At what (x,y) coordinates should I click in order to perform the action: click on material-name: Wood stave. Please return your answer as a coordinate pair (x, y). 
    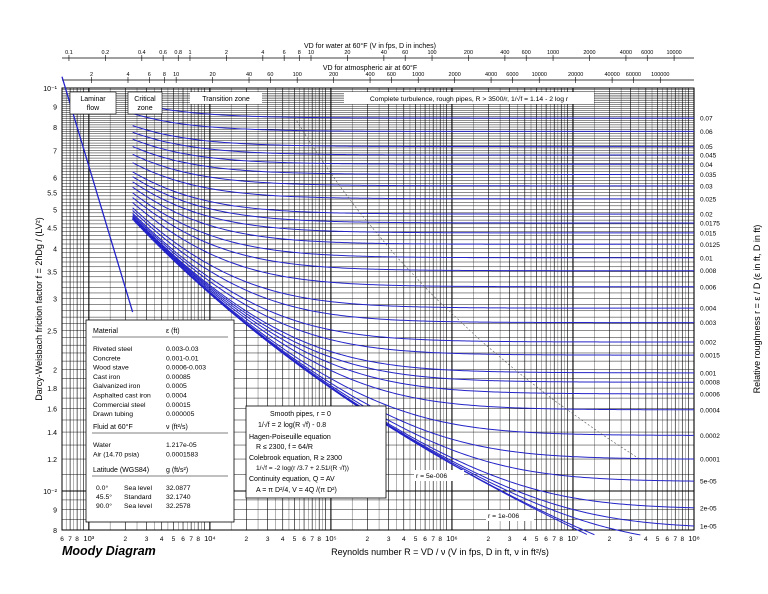
    Looking at the image, I should click on (111, 368).